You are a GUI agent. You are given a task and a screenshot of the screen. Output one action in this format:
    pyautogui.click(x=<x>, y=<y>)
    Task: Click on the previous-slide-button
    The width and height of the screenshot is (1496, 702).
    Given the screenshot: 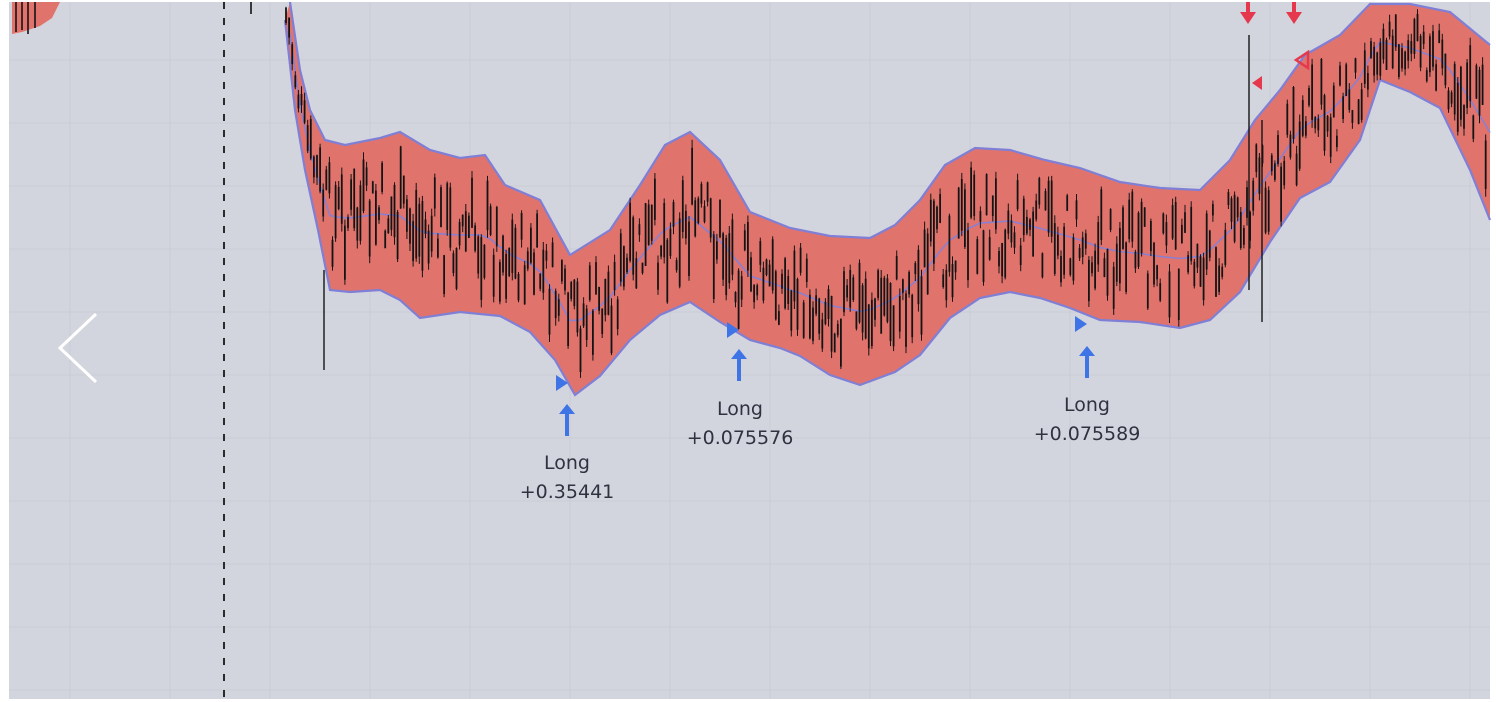 What is the action you would take?
    pyautogui.click(x=78, y=348)
    